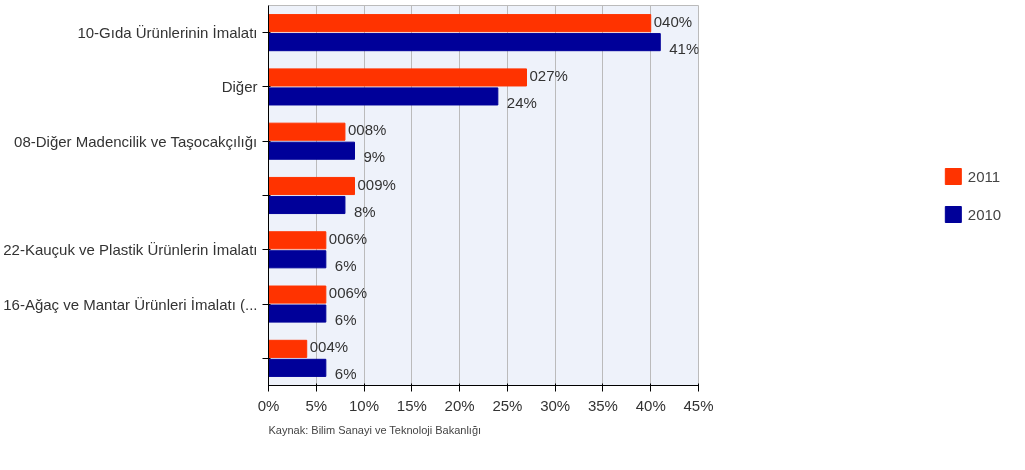 The height and width of the screenshot is (470, 1025). I want to click on legend-label: 2010, so click(984, 214).